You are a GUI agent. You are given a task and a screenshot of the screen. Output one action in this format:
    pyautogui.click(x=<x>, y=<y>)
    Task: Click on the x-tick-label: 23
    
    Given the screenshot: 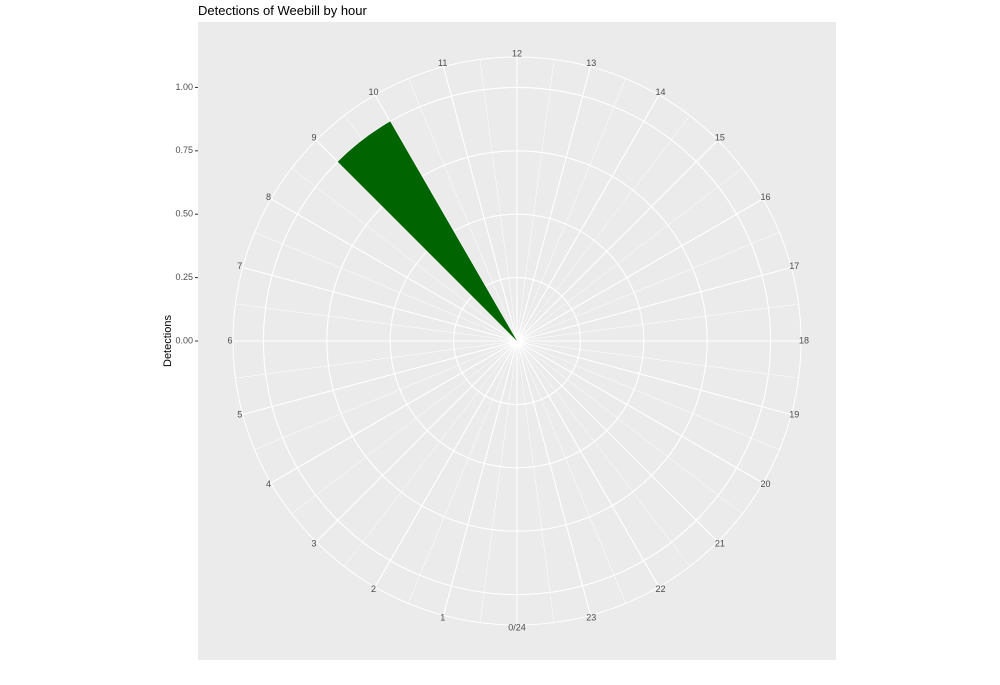 What is the action you would take?
    pyautogui.click(x=591, y=618)
    